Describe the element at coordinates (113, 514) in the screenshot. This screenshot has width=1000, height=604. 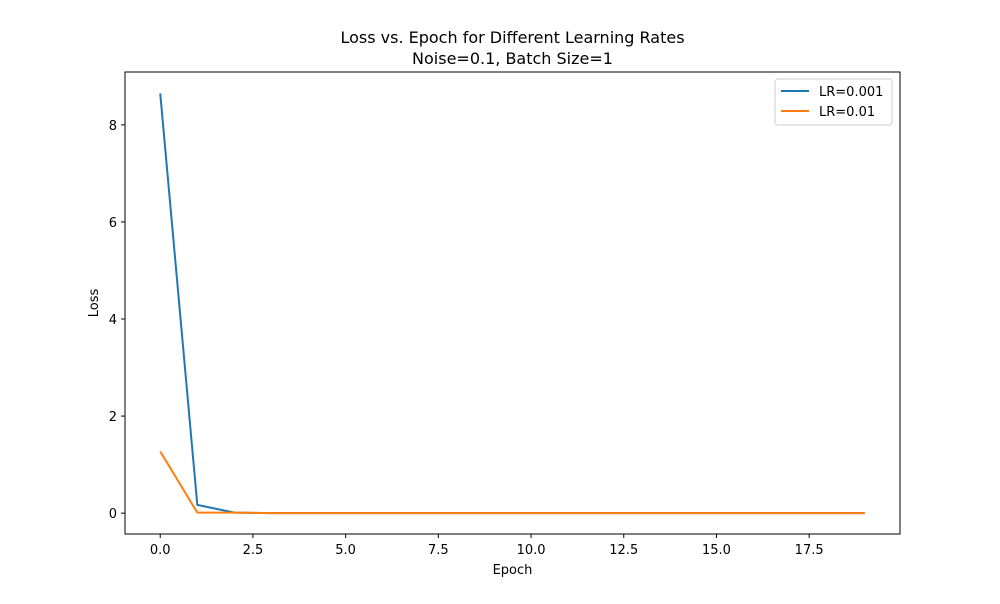
I see `y-tick-label: 0` at that location.